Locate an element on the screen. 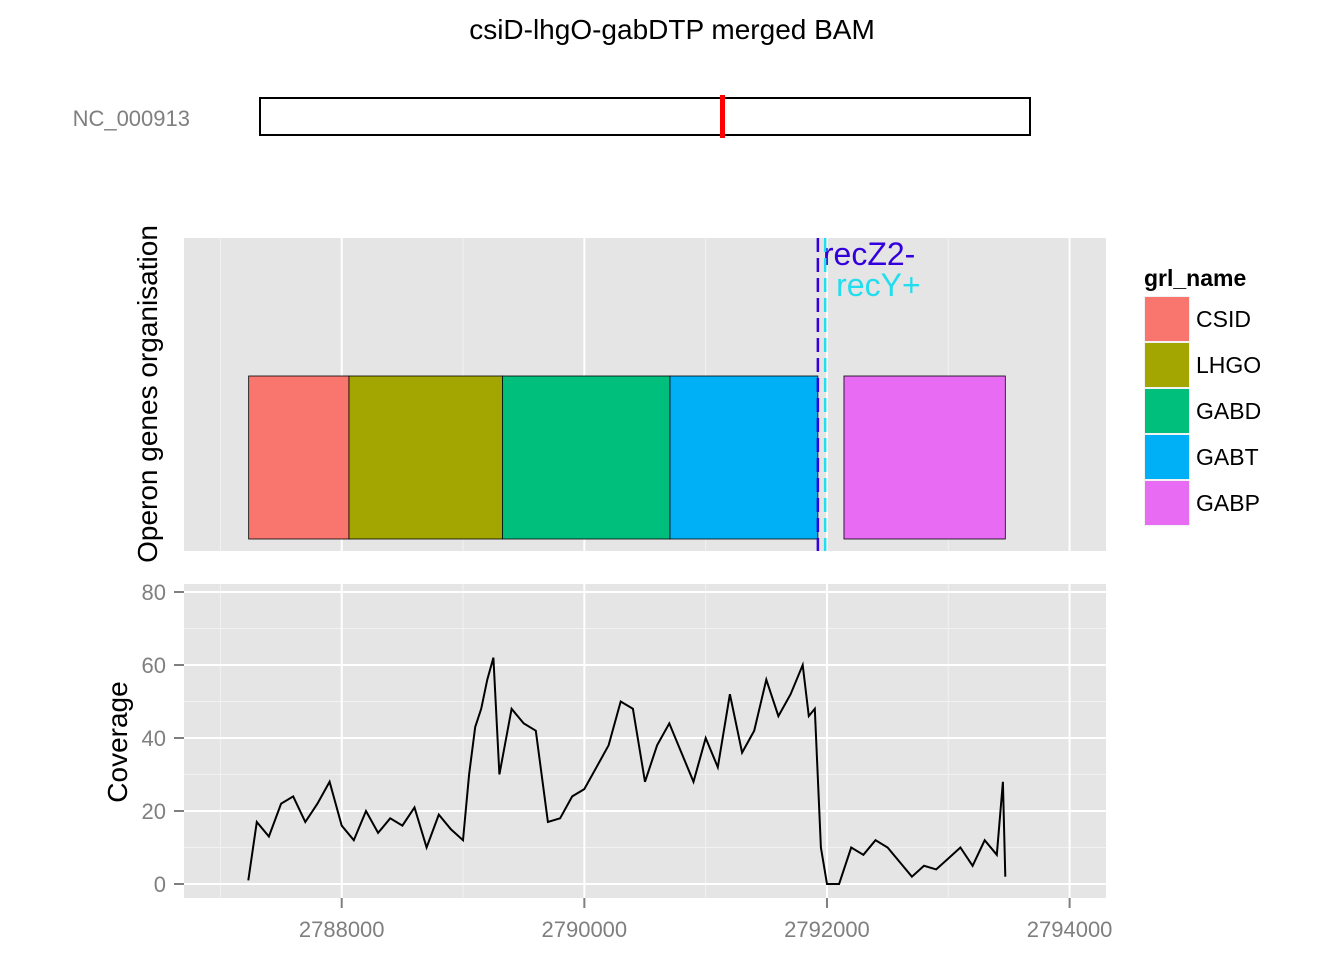 The image size is (1344, 960). chart-title: csiD-lhgO-gabDTP merged BAM is located at coordinates (672, 29).